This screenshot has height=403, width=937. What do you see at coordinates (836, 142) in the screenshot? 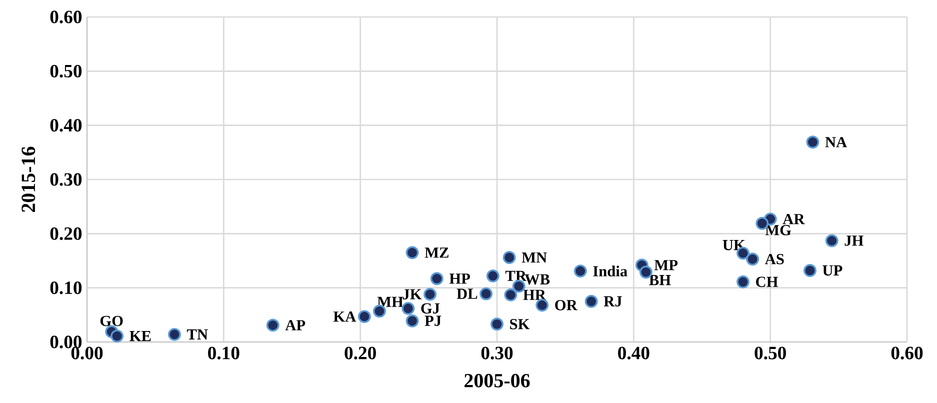
I see `annotation: NA` at bounding box center [836, 142].